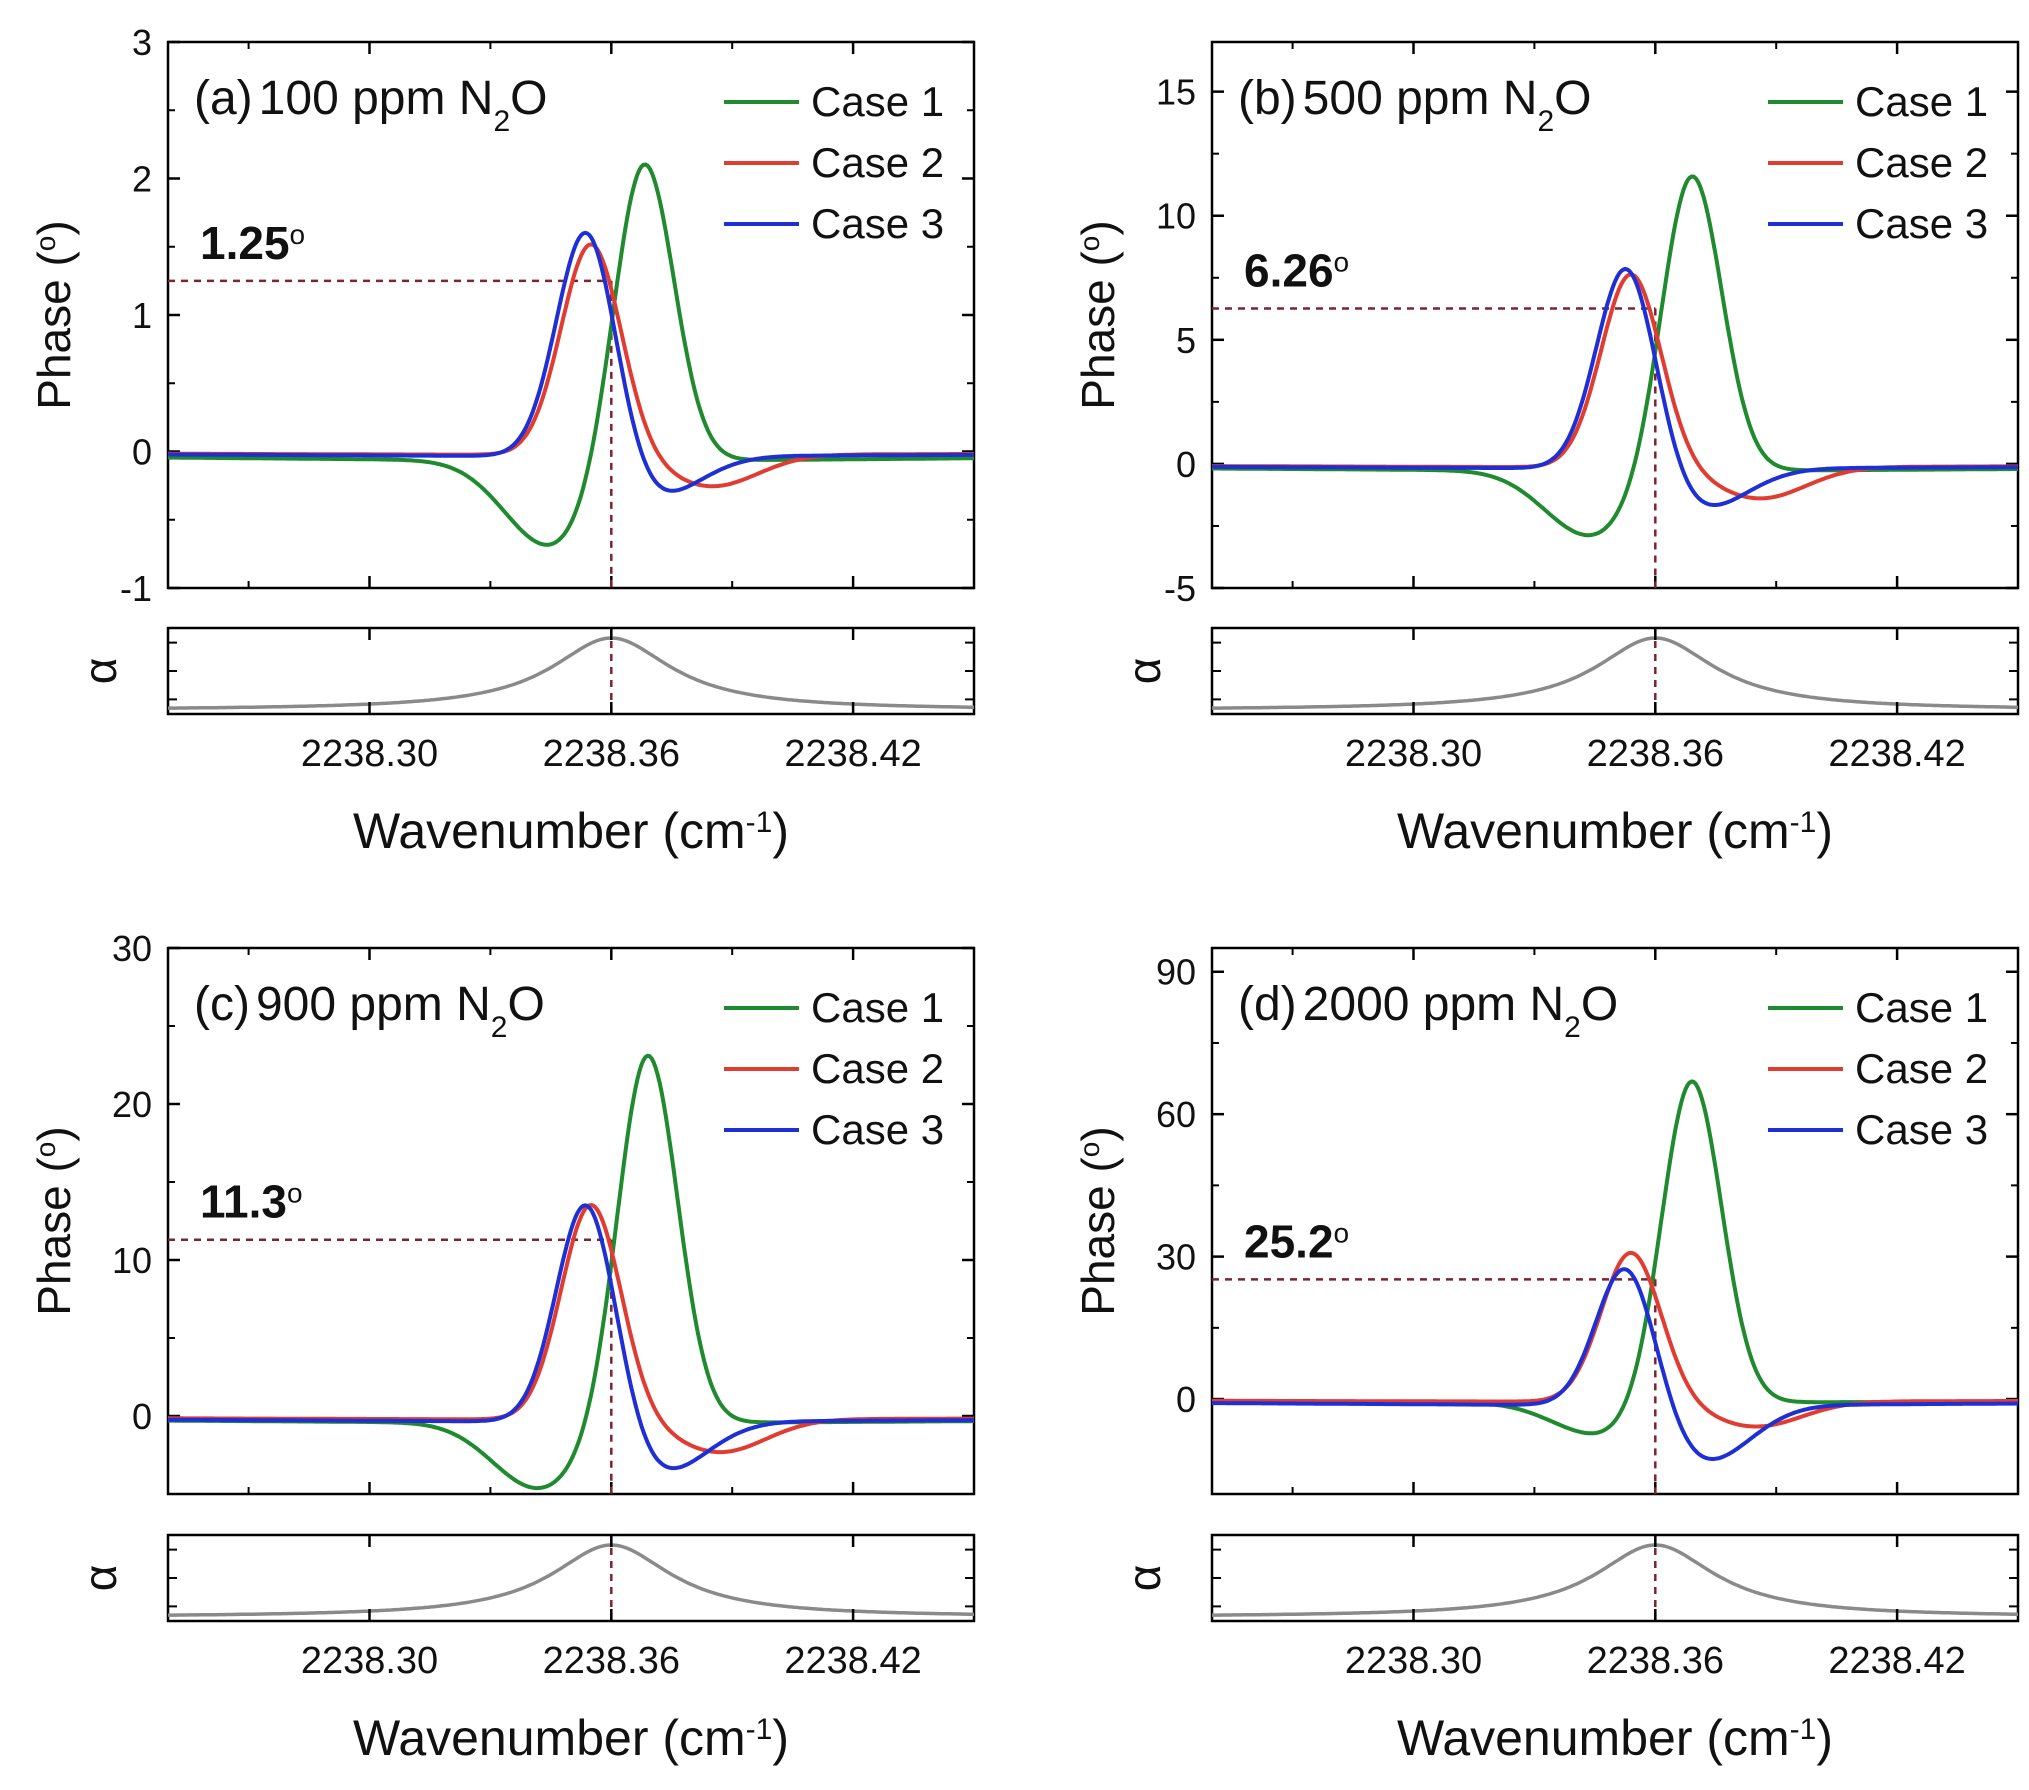  Describe the element at coordinates (132, 1104) in the screenshot. I see `y-tick-label: 20` at that location.